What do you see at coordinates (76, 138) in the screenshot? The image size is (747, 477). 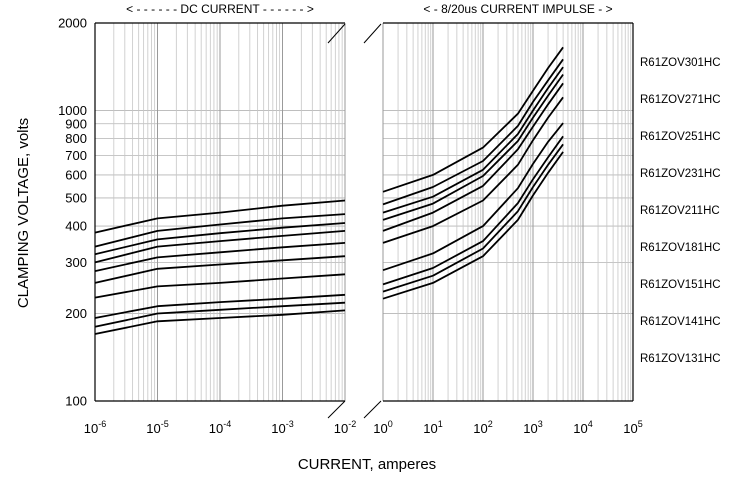 I see `y-tick-label: 800` at bounding box center [76, 138].